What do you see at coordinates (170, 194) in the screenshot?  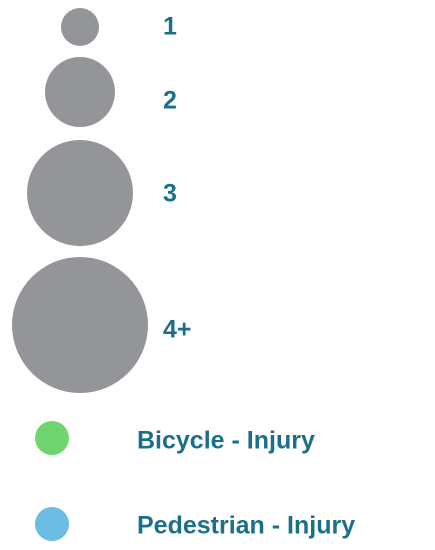 I see `size-label: 3` at bounding box center [170, 194].